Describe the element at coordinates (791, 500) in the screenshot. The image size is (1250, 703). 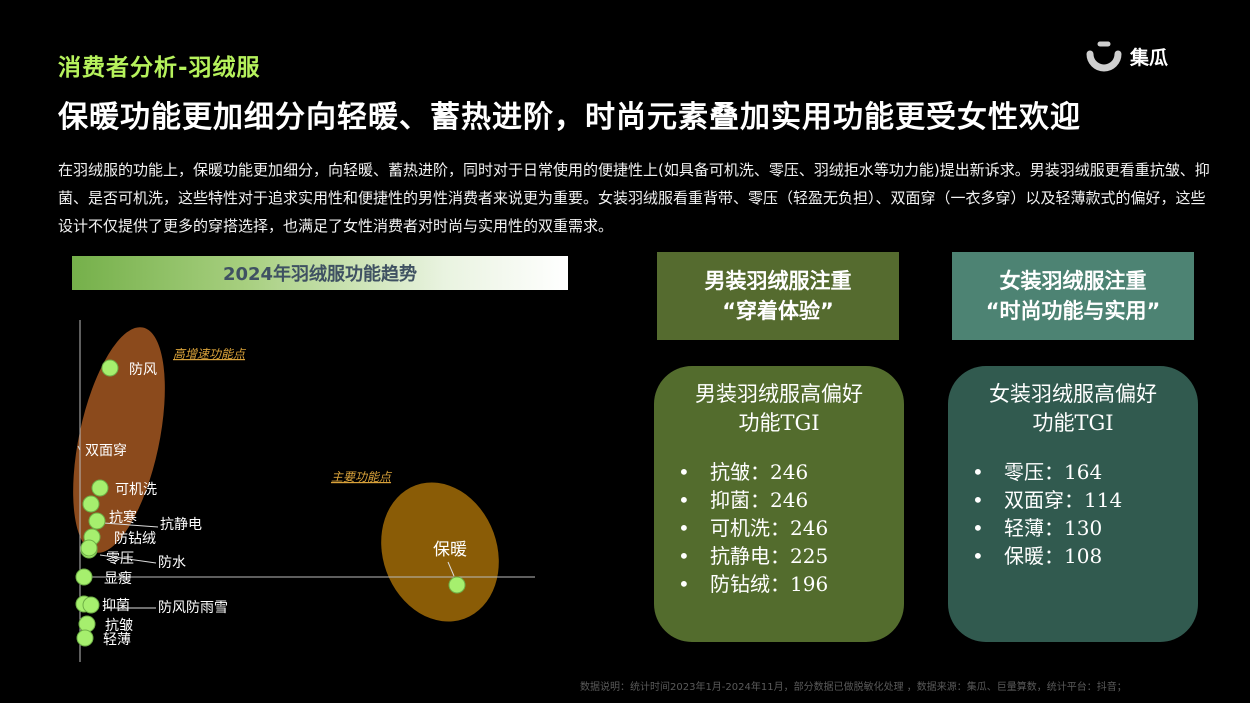
I see `list-item: 抑菌：246` at that location.